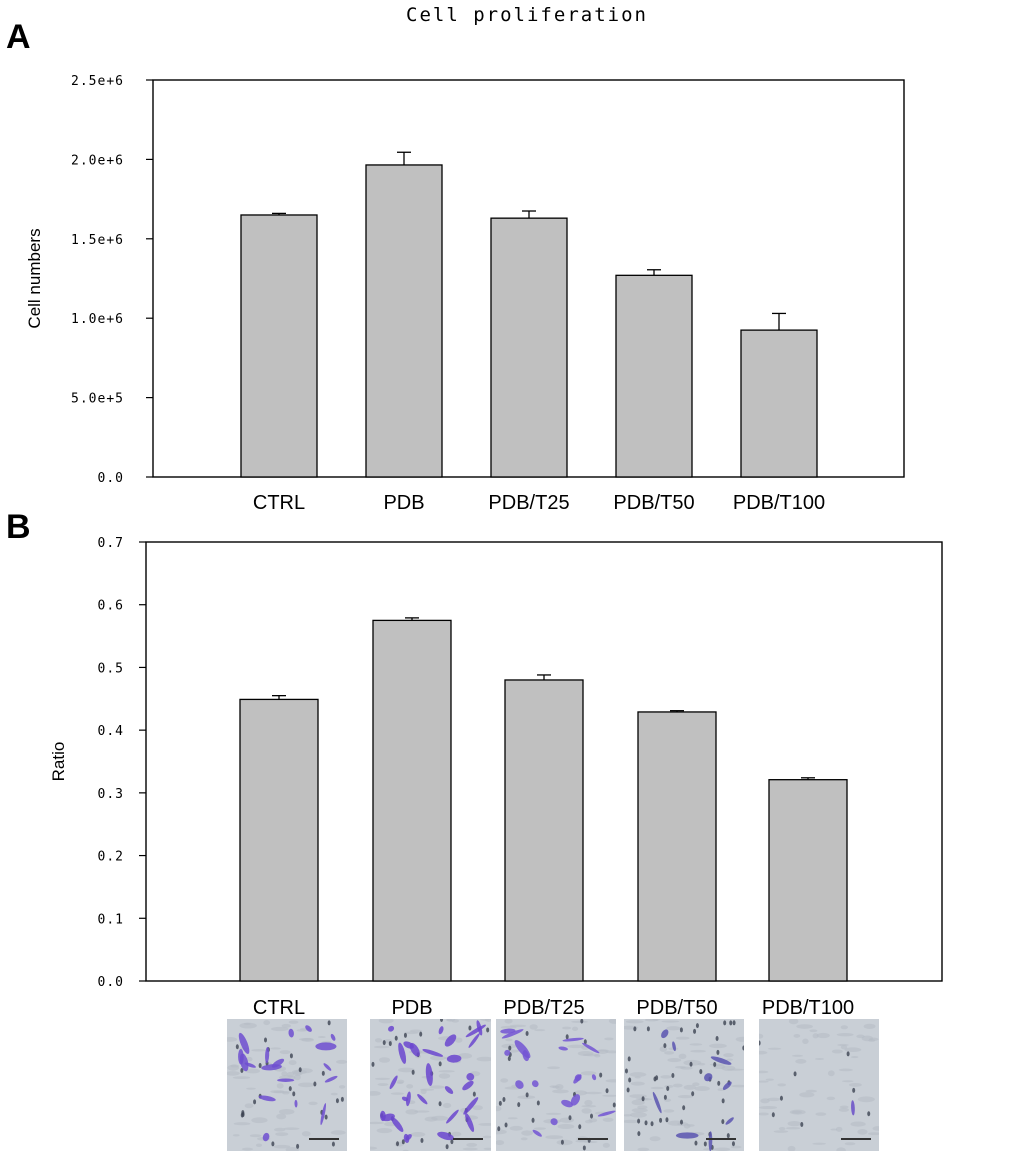 This screenshot has height=1157, width=1020. I want to click on micrograph-pdb, so click(430, 1085).